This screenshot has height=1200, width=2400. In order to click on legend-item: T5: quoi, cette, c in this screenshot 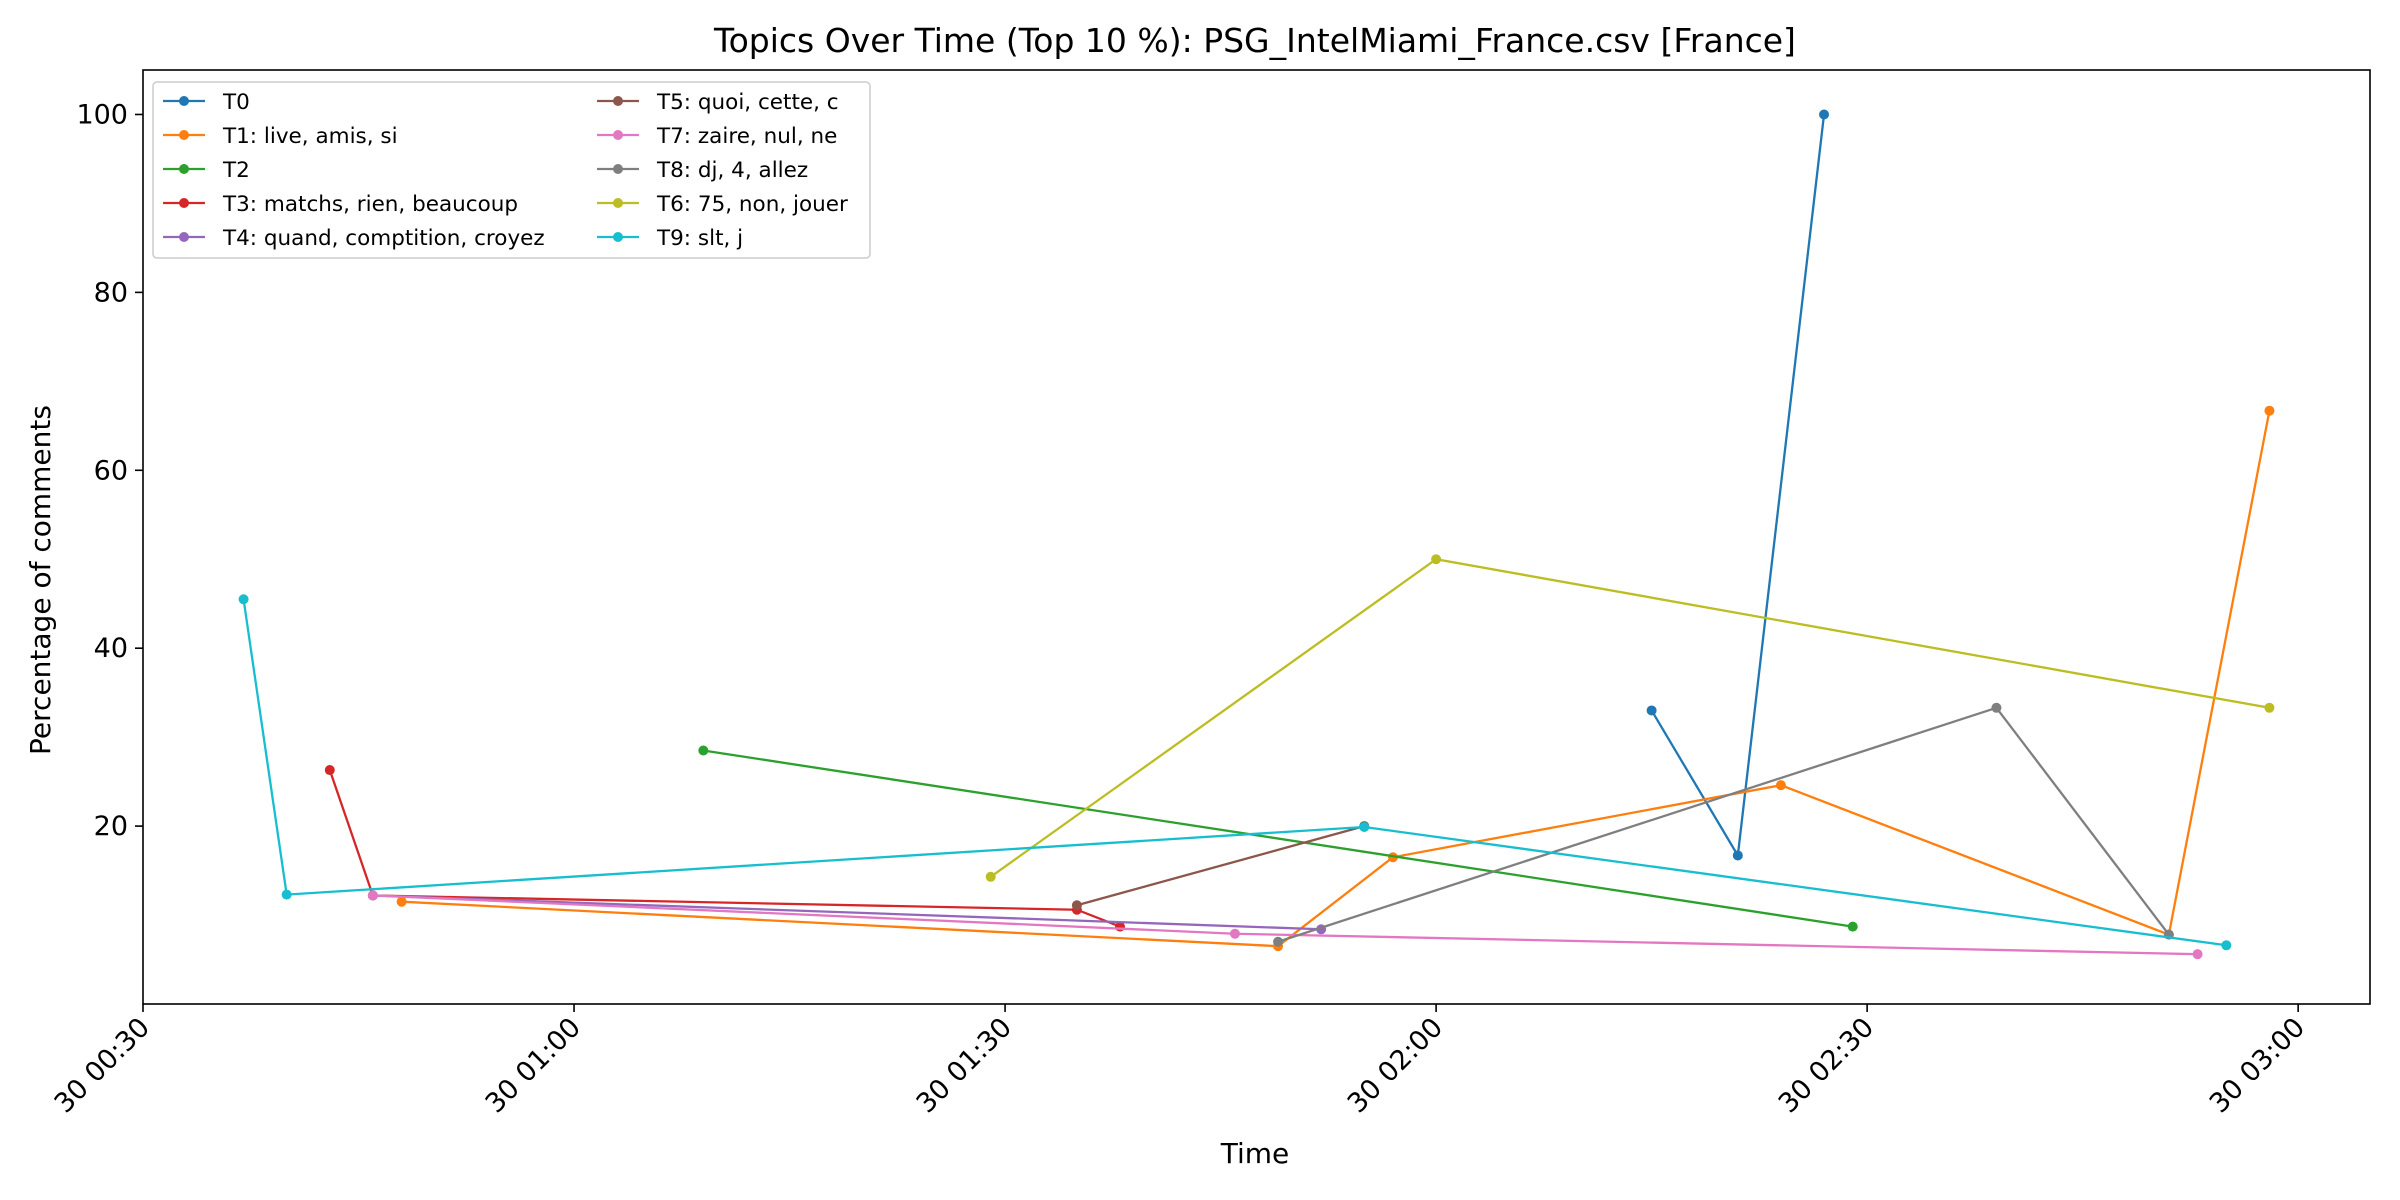, I will do `click(718, 102)`.